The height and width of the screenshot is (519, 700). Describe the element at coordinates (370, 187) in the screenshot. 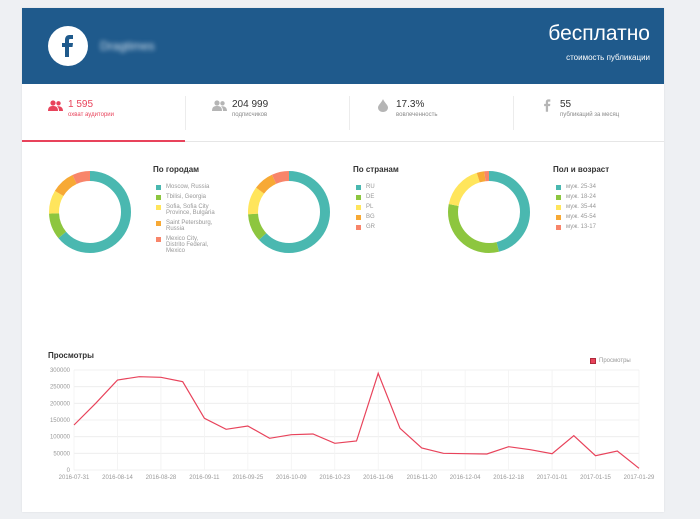

I see `legend-label: RU` at that location.